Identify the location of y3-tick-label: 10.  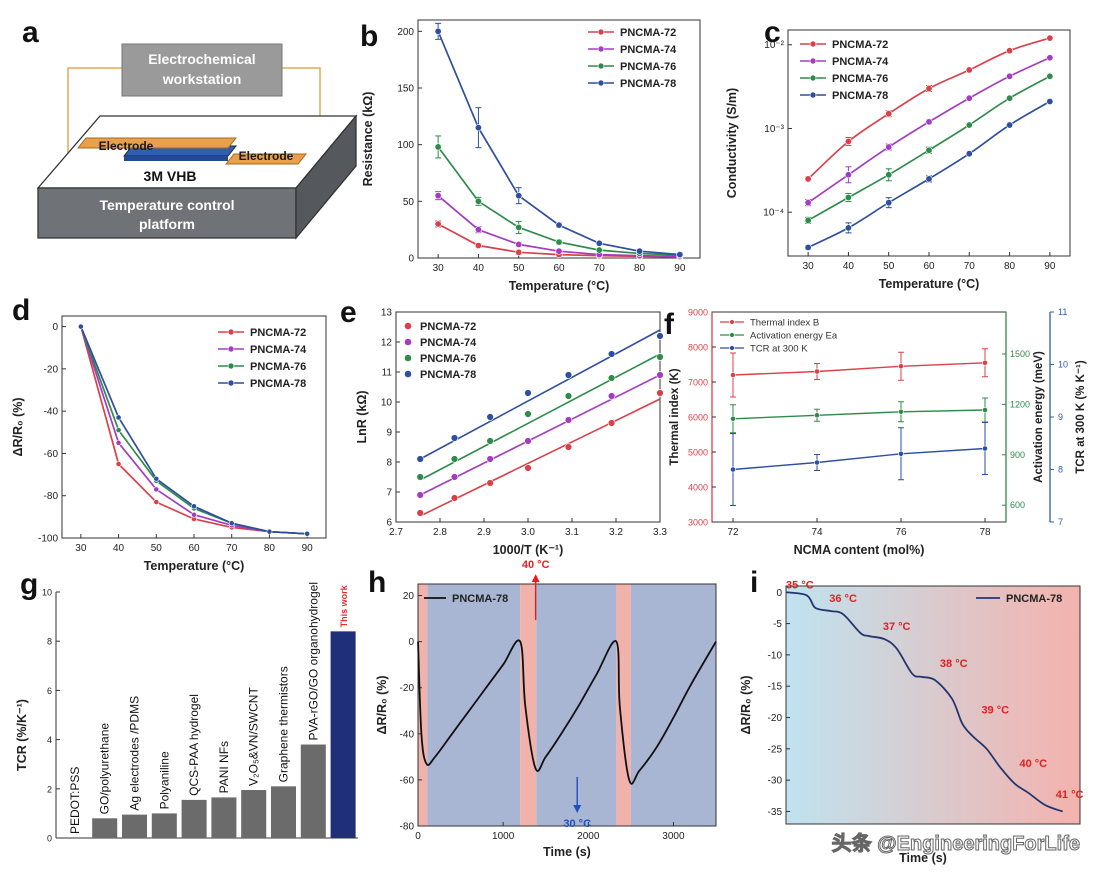
(1063, 365).